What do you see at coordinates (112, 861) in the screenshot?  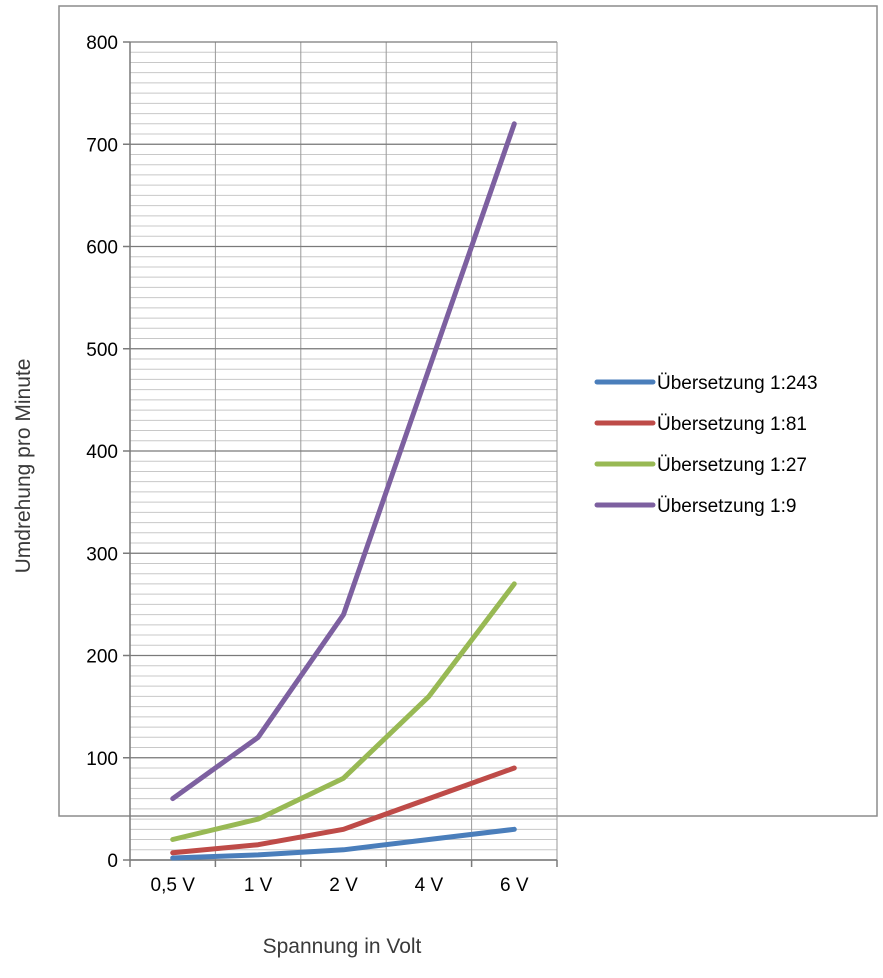 I see `y-tick-label: 0` at bounding box center [112, 861].